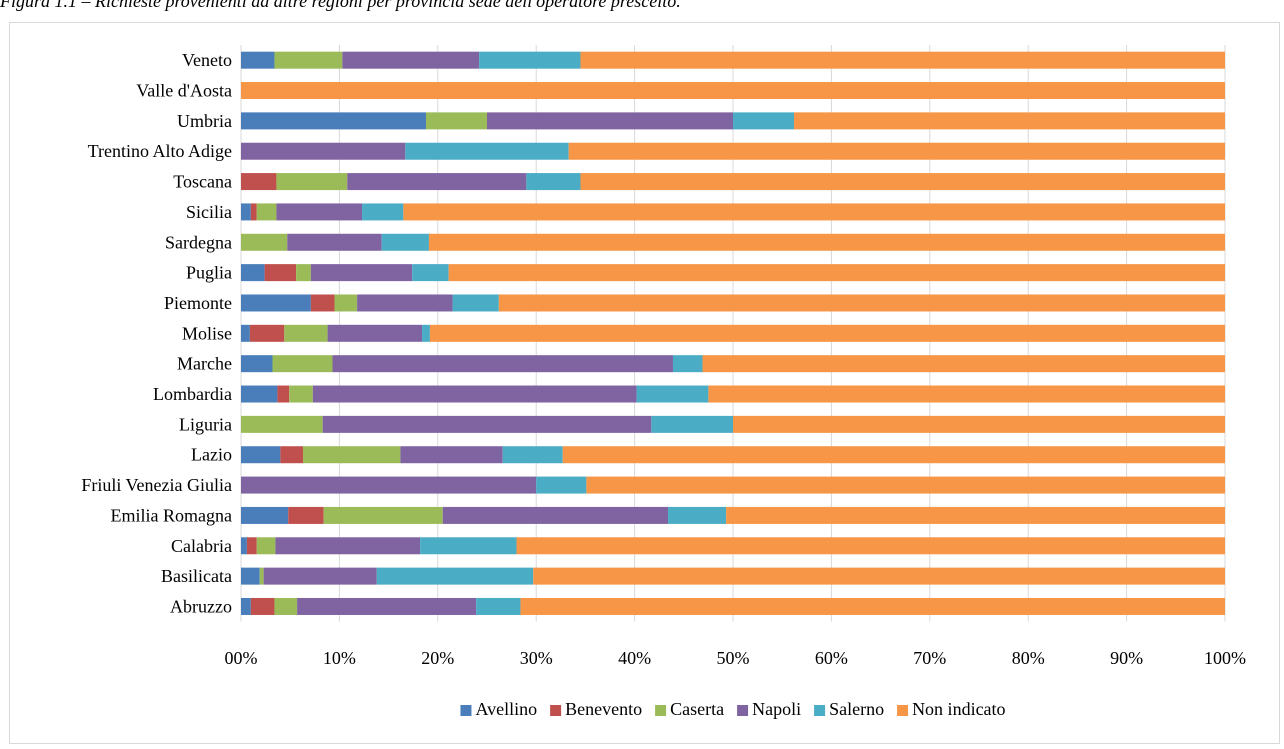 This screenshot has height=749, width=1284. Describe the element at coordinates (776, 709) in the screenshot. I see `legend-label-napoli: Napoli` at that location.